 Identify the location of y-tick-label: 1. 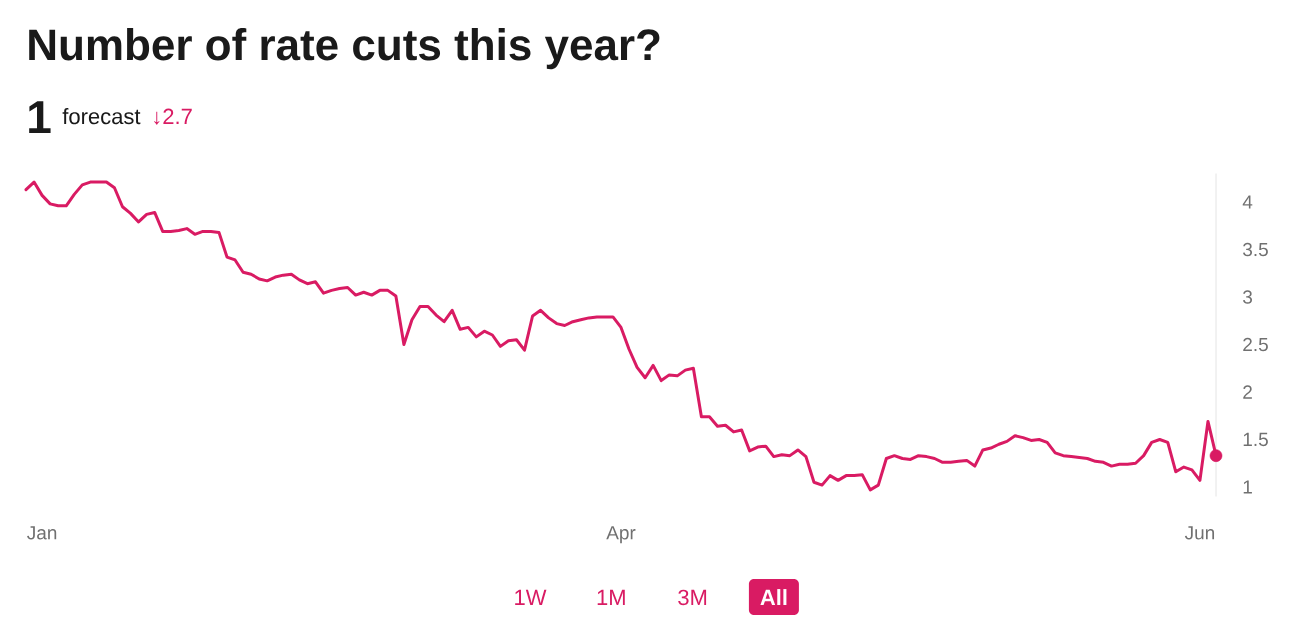
(1247, 487).